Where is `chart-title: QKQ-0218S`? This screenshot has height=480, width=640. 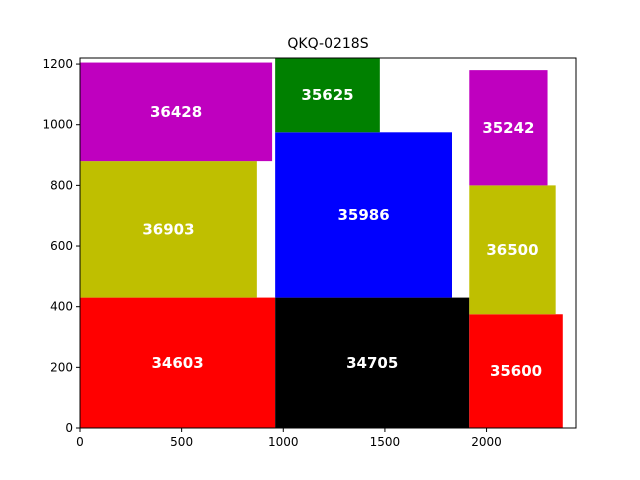 chart-title: QKQ-0218S is located at coordinates (327, 44).